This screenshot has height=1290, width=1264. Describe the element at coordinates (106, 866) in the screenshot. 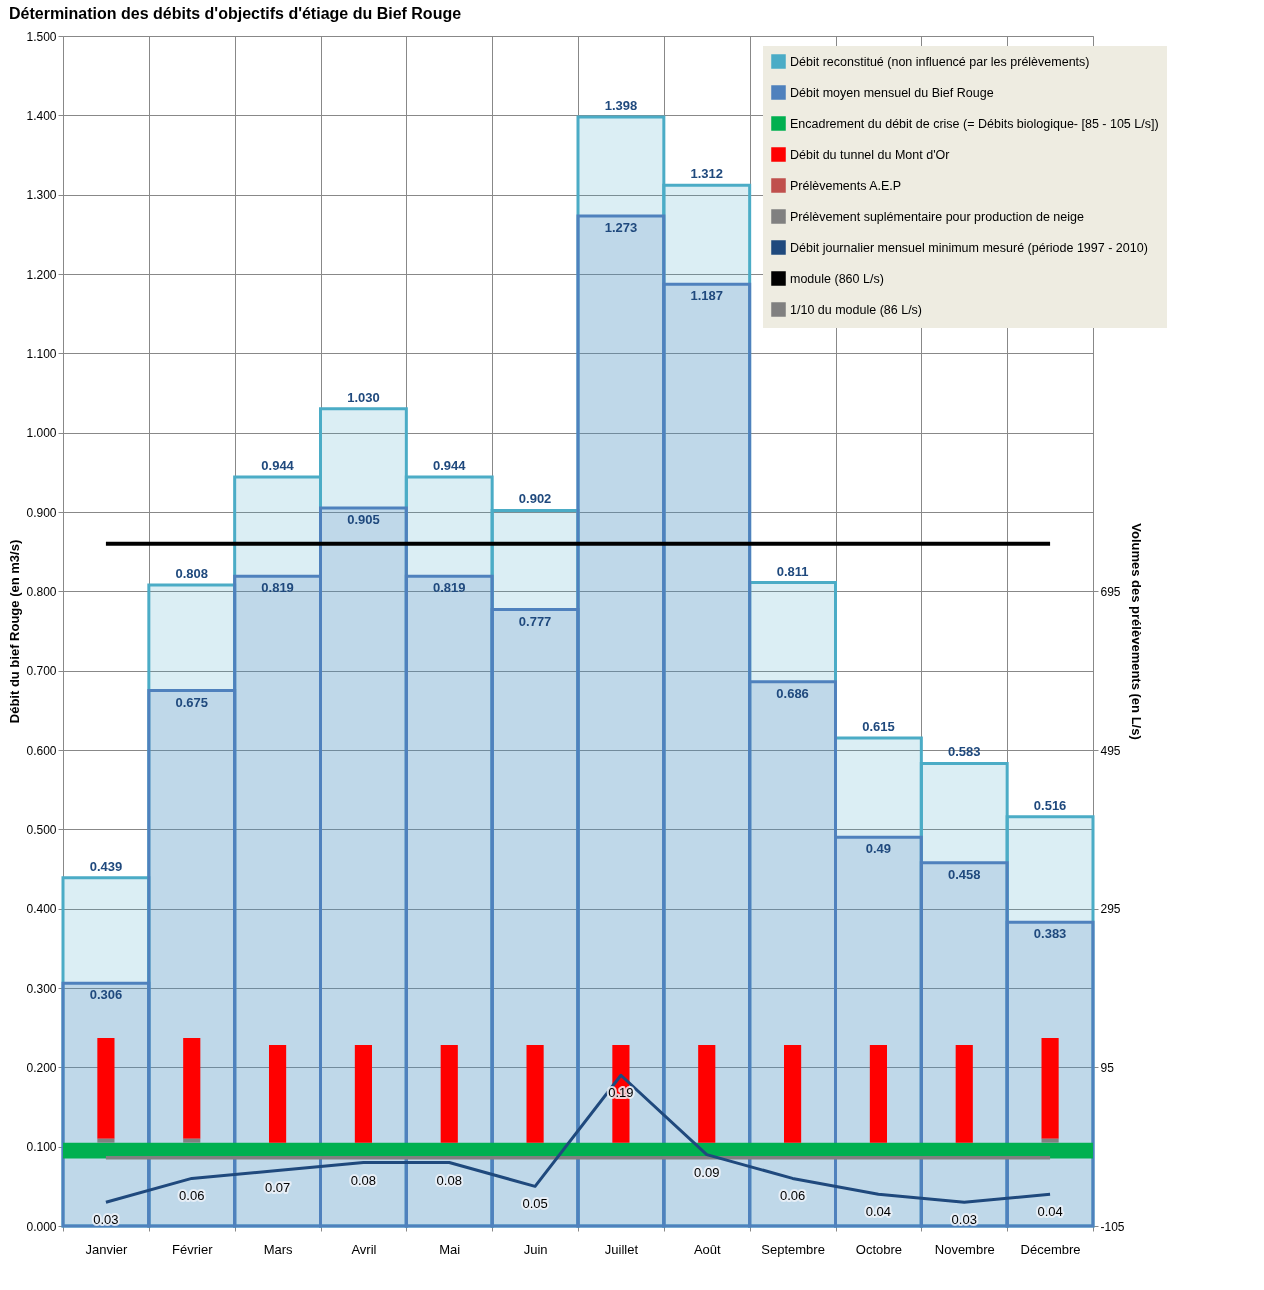

I see `data-label: 0.439` at that location.